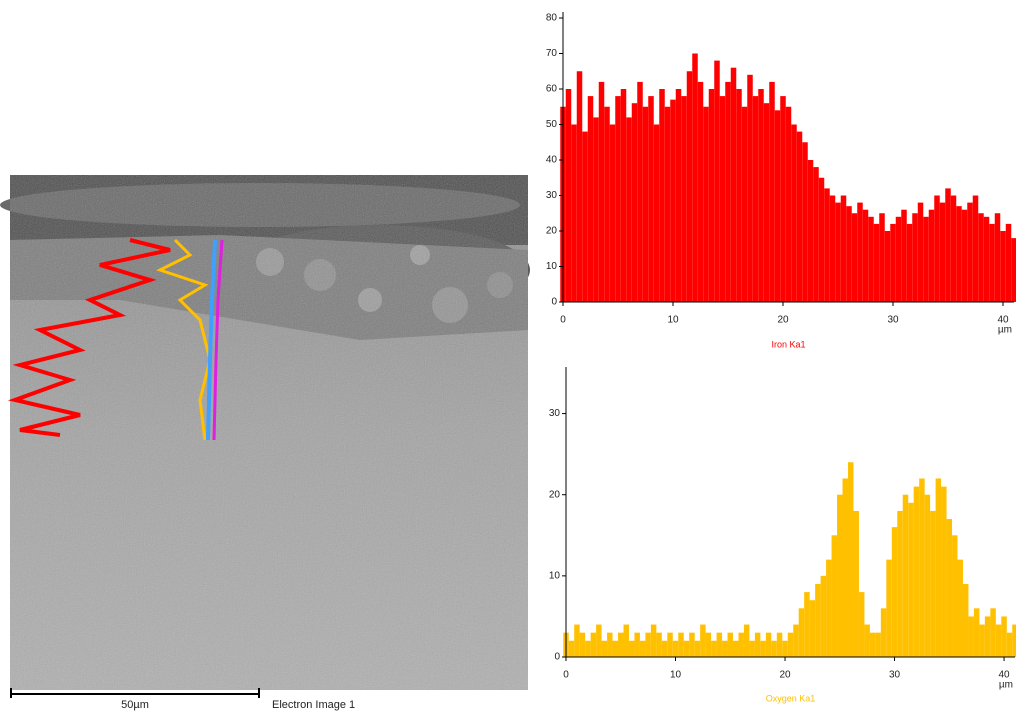 The width and height of the screenshot is (1016, 718). Describe the element at coordinates (1005, 330) in the screenshot. I see `x-axis-label: µm` at that location.